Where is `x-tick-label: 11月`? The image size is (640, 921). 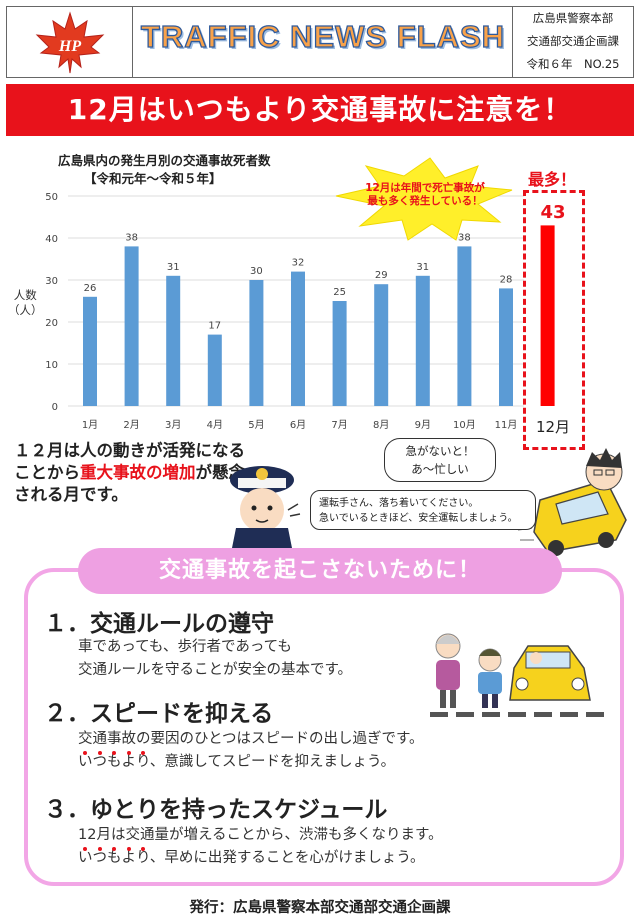
x-tick-label: 11月 is located at coordinates (506, 425).